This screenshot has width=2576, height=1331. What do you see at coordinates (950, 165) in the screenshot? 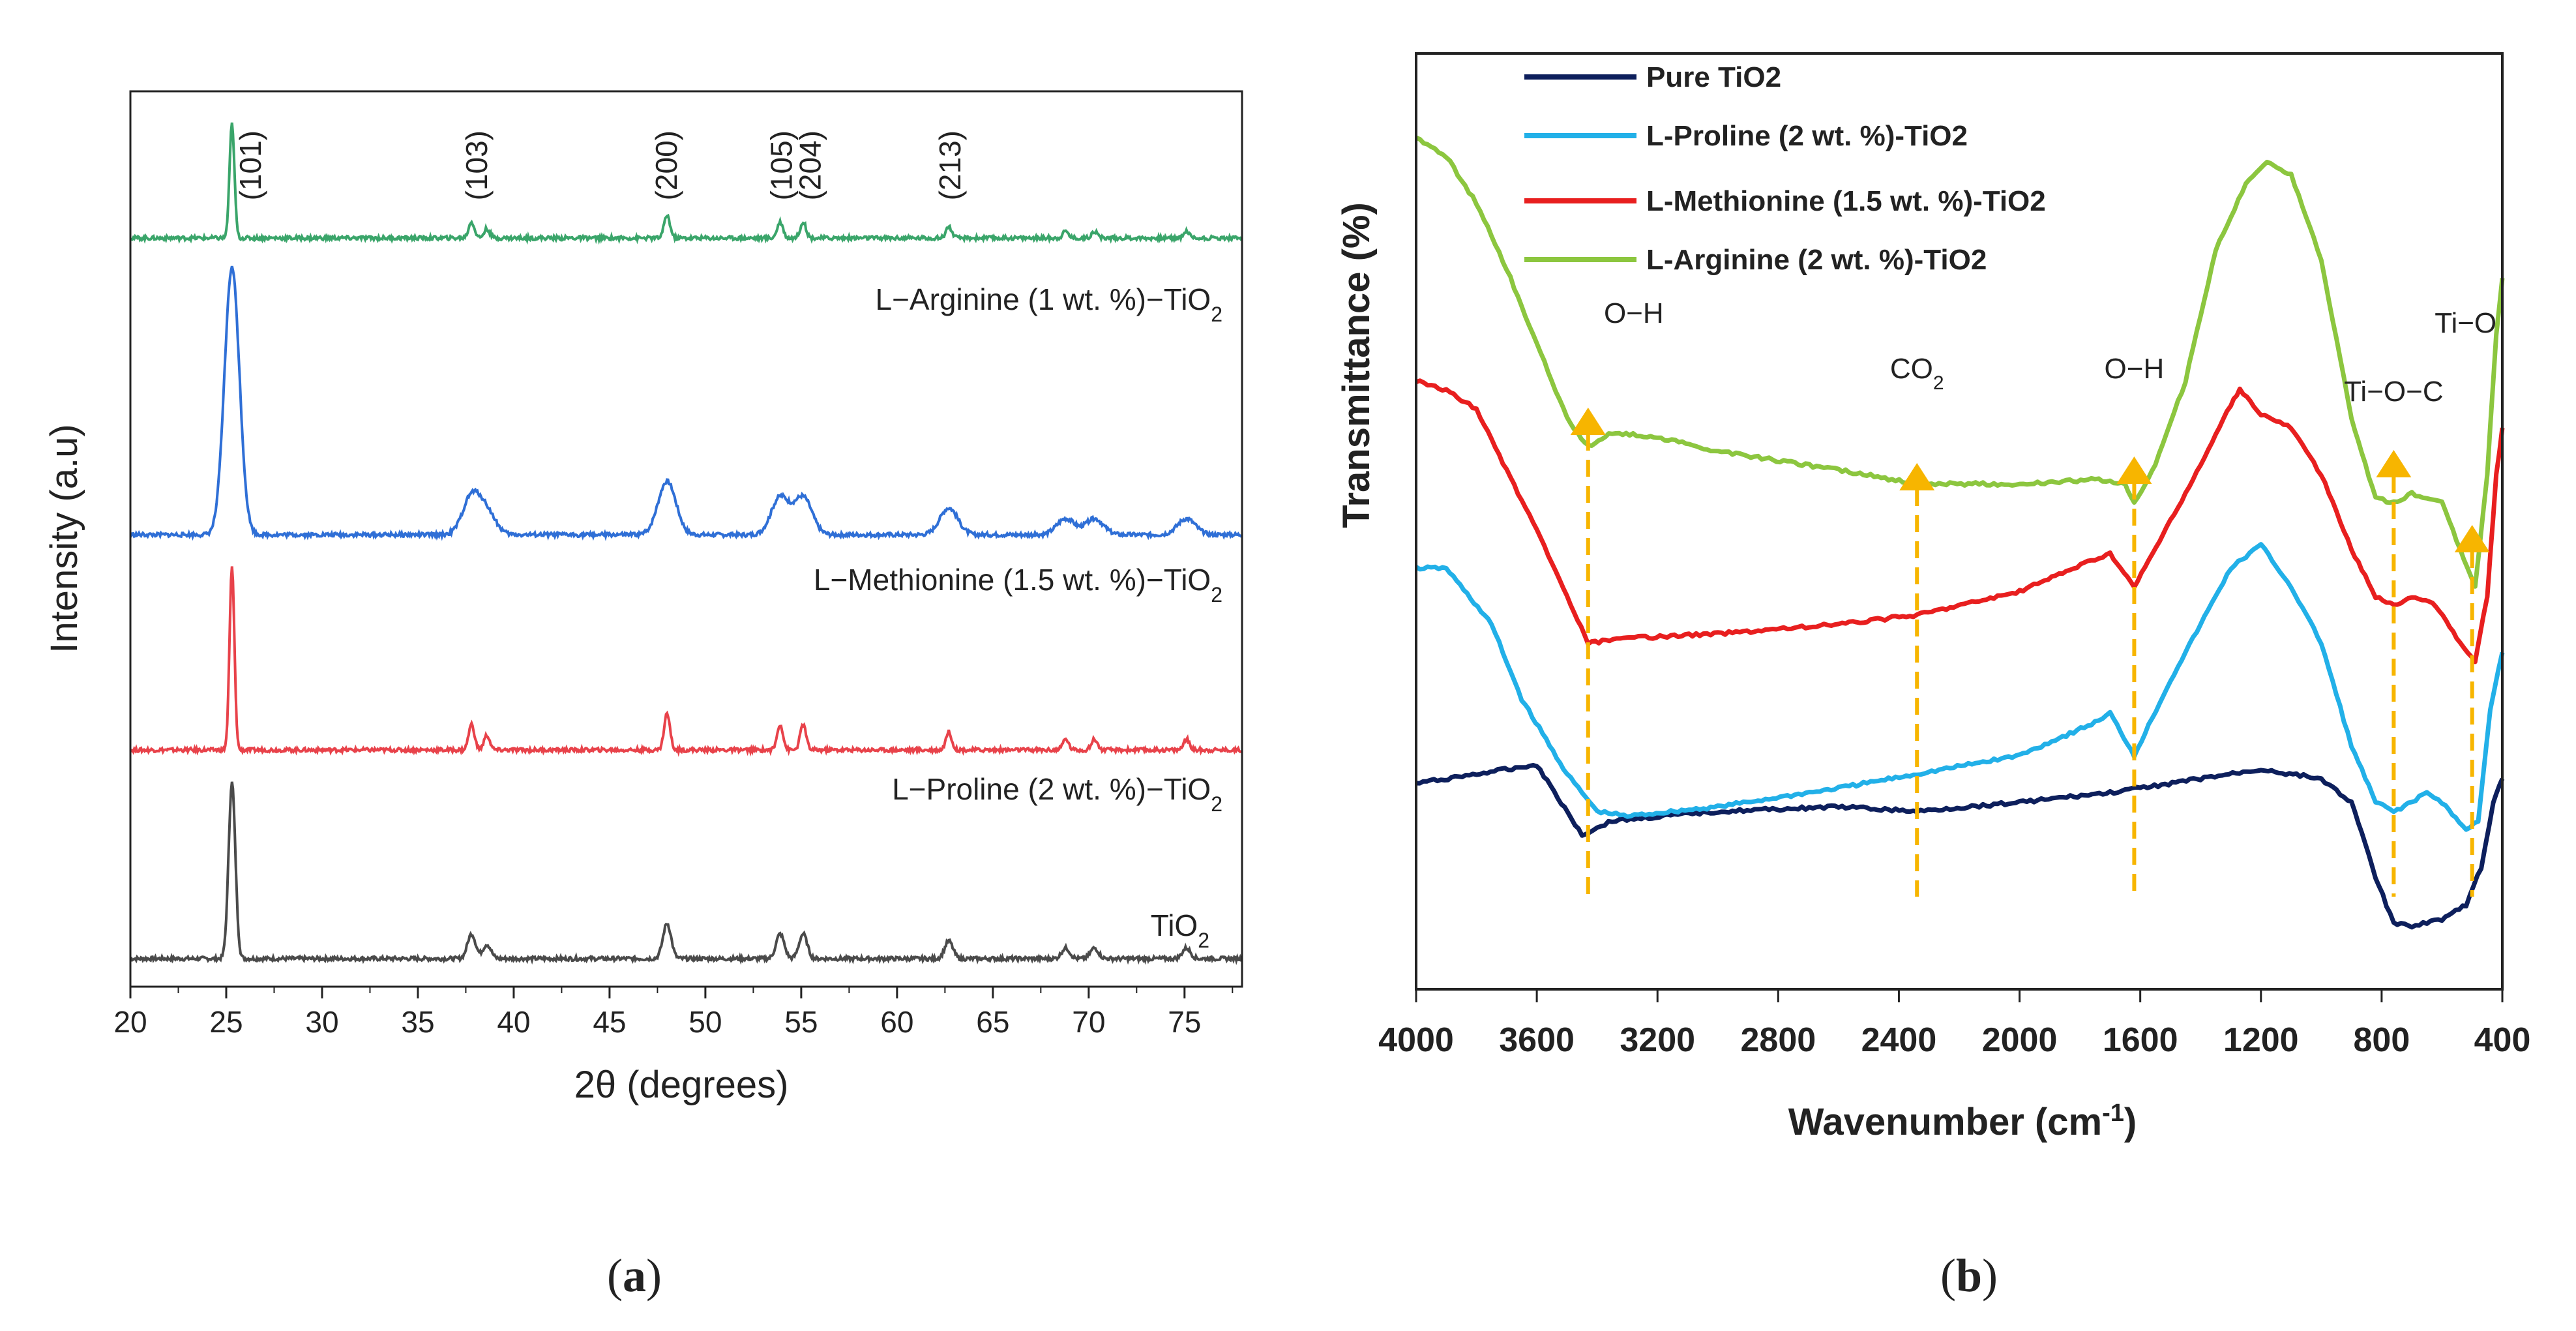
I see `miller-index-label: (213)` at bounding box center [950, 165].